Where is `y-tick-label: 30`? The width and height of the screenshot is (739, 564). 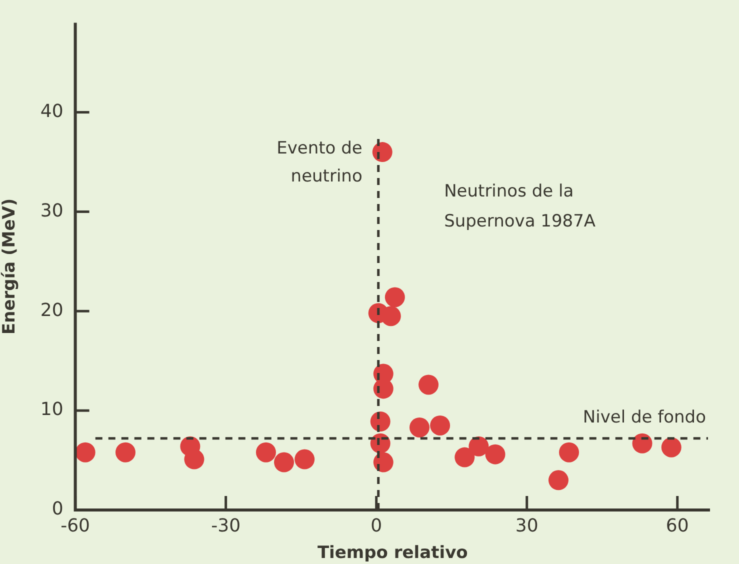
y-tick-label: 30 is located at coordinates (52, 211).